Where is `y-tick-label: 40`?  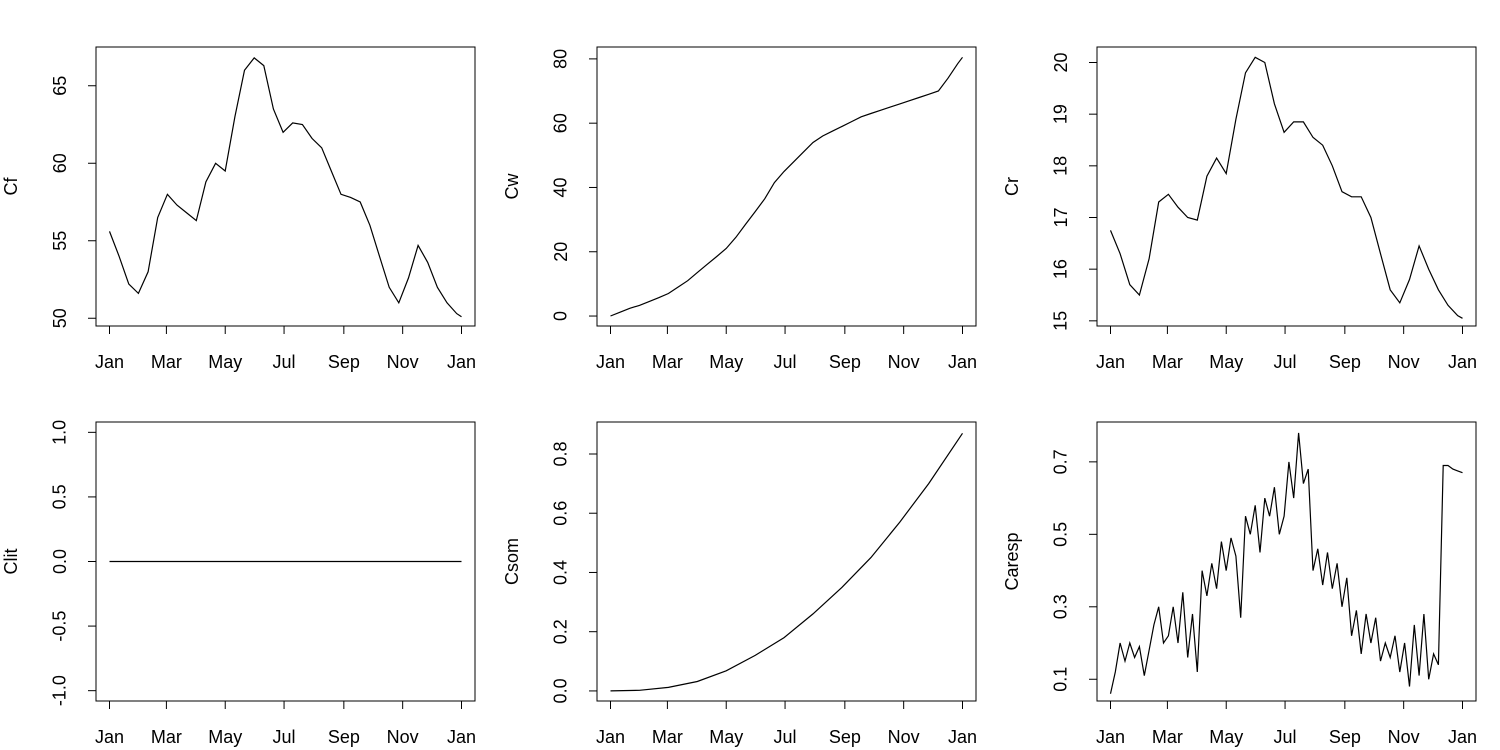
y-tick-label: 40 is located at coordinates (561, 187).